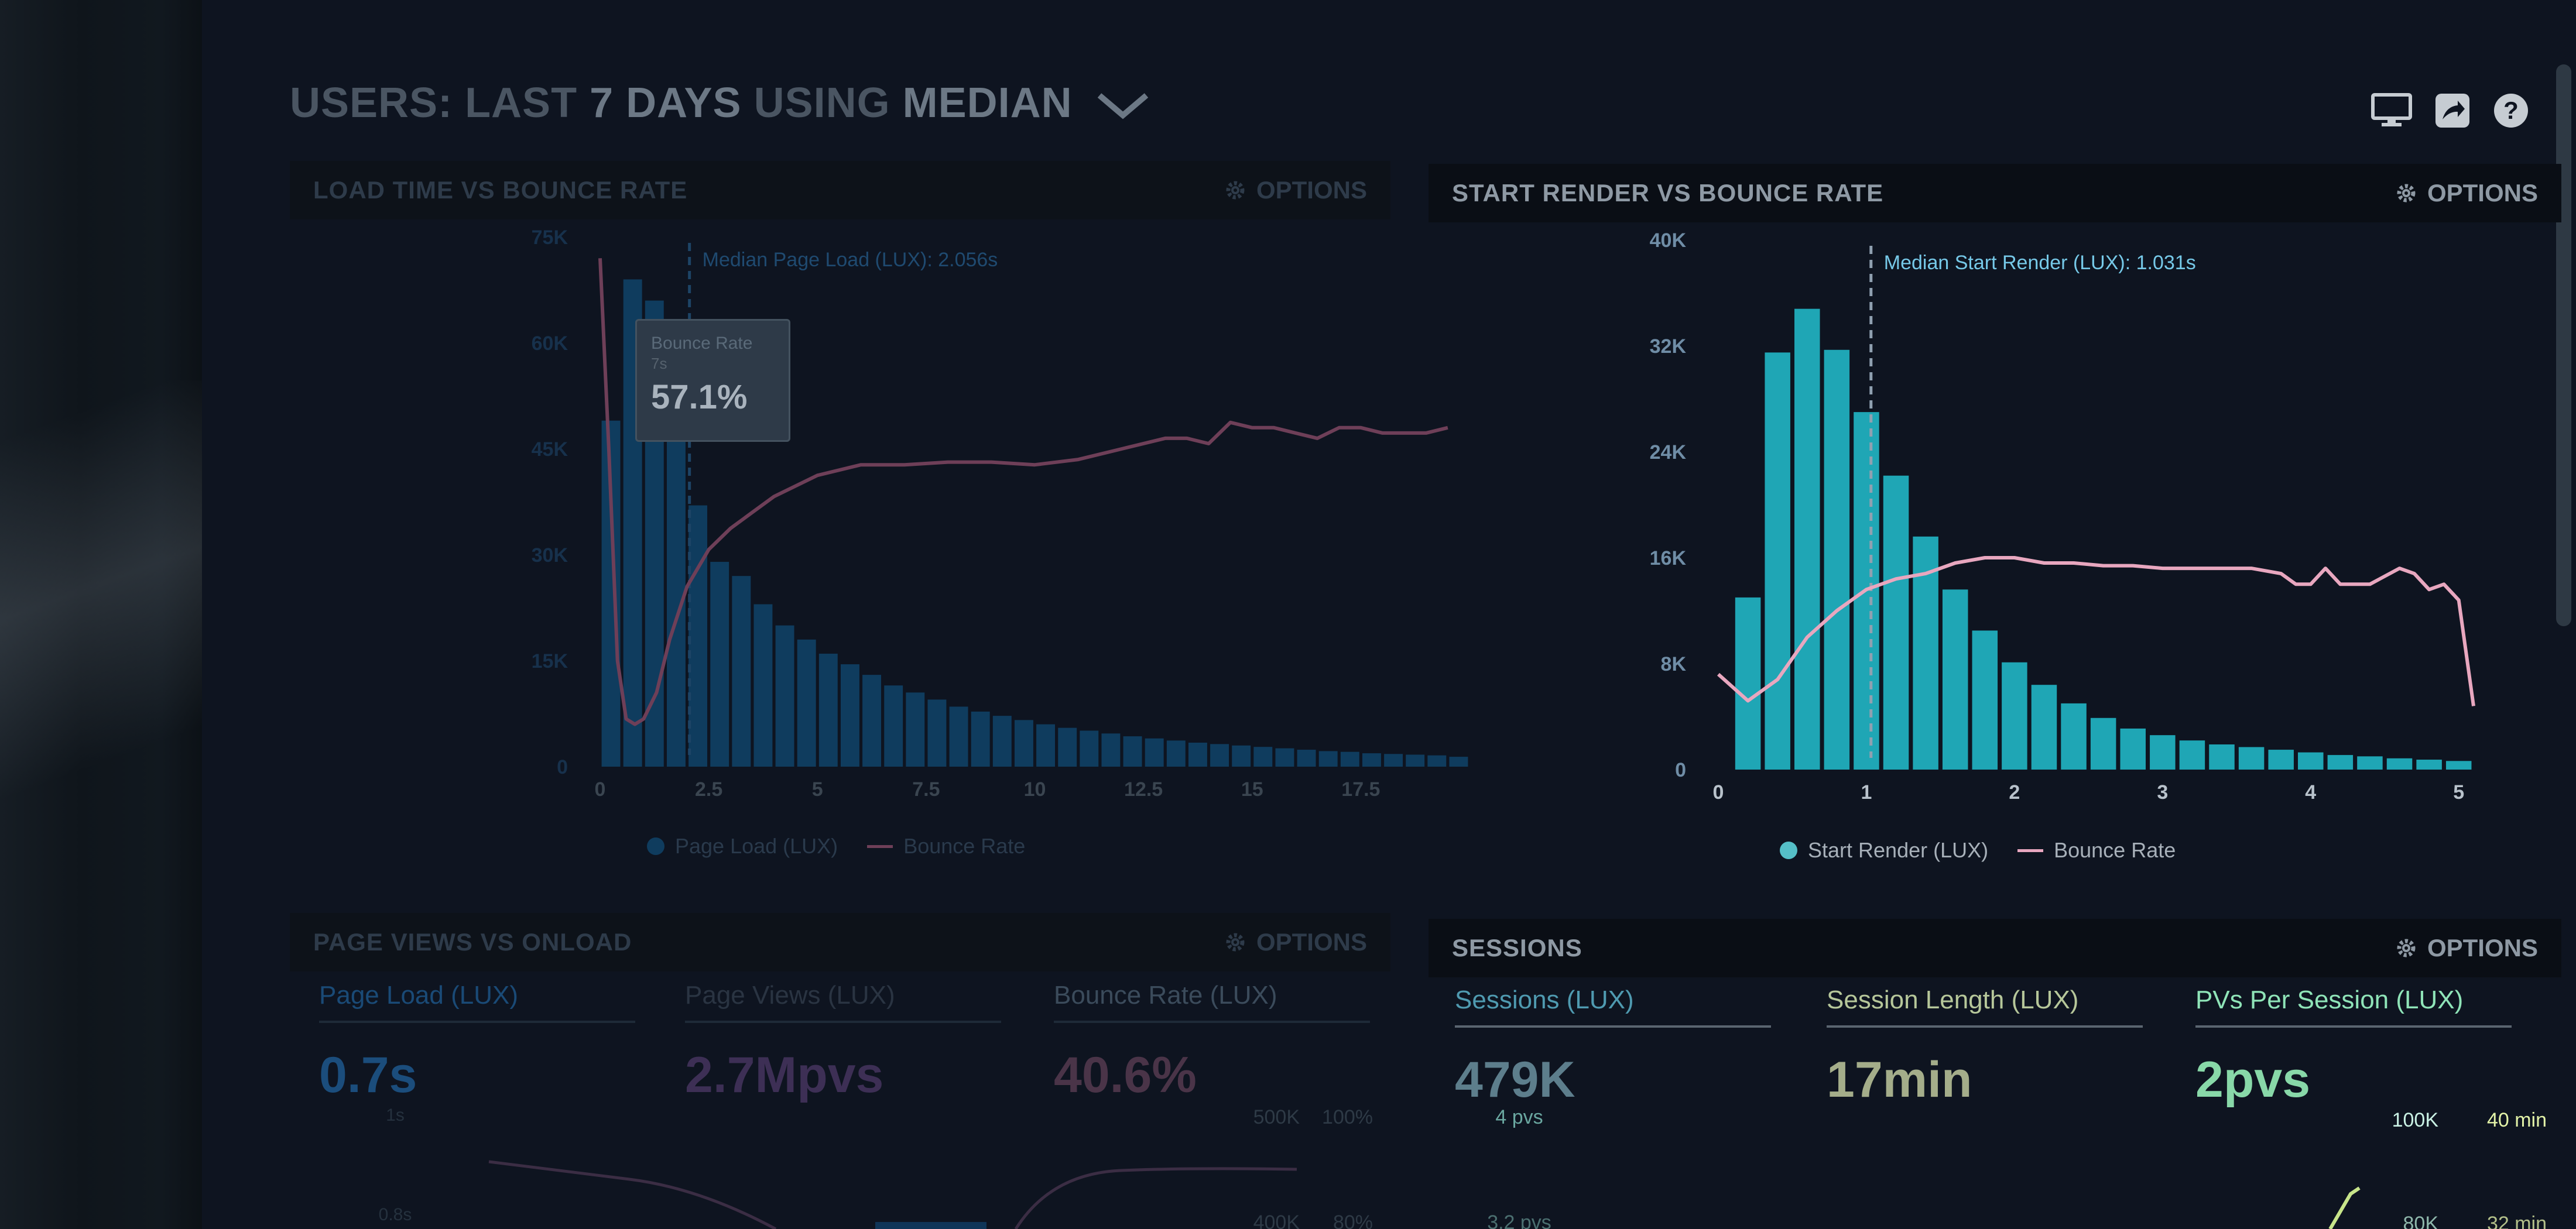 This screenshot has width=2576, height=1229. What do you see at coordinates (521, 103) in the screenshot?
I see `title-last: LAST` at bounding box center [521, 103].